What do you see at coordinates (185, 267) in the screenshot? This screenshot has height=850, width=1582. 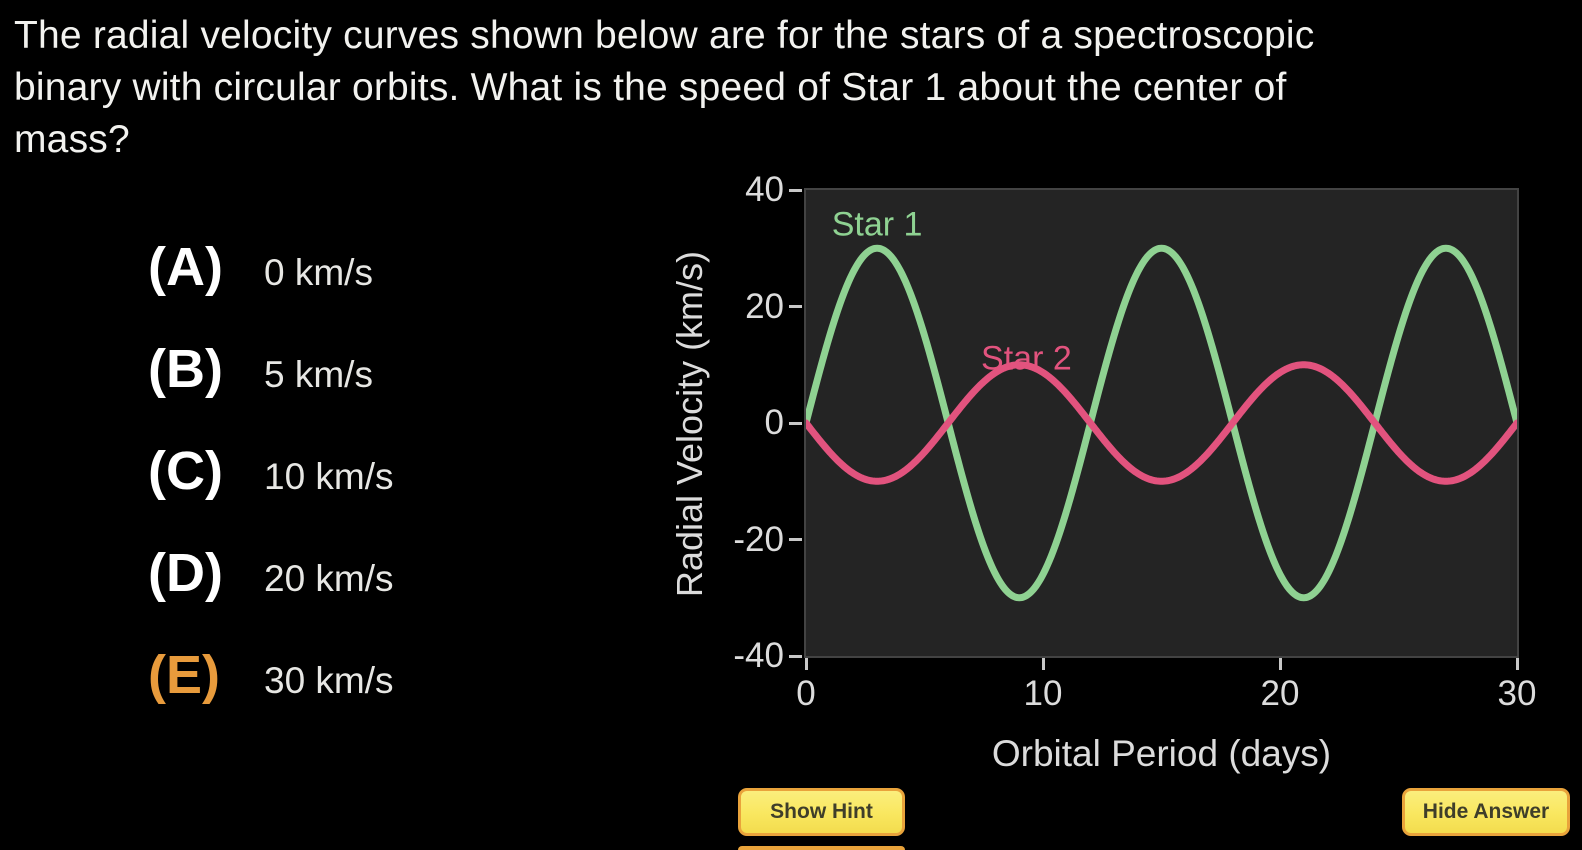 I see `option-letter: (A)` at bounding box center [185, 267].